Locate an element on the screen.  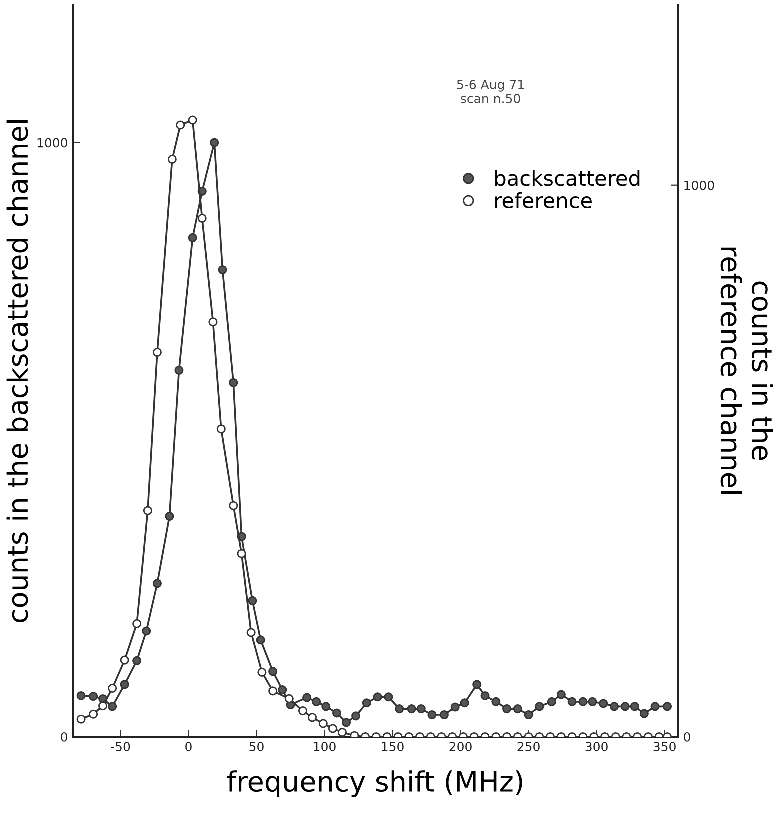
x-tick-label: 150 is located at coordinates (393, 747).